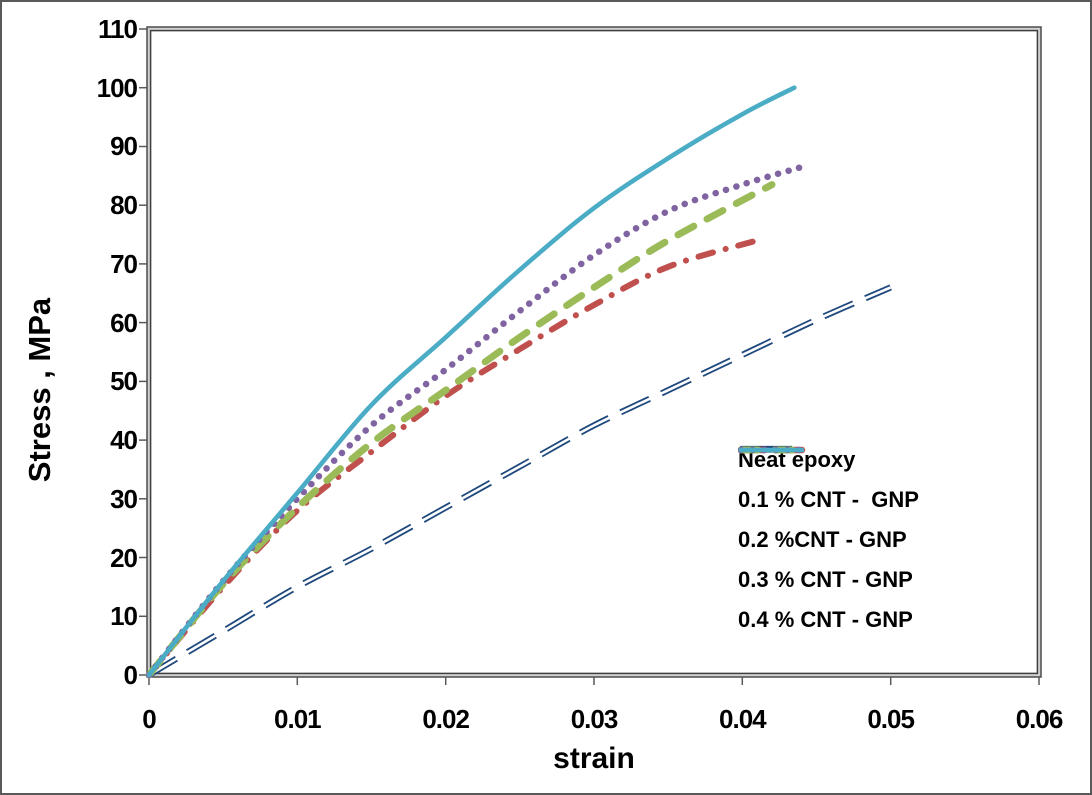 Image resolution: width=1092 pixels, height=795 pixels. What do you see at coordinates (594, 719) in the screenshot?
I see `x-tick-label: 0.03` at bounding box center [594, 719].